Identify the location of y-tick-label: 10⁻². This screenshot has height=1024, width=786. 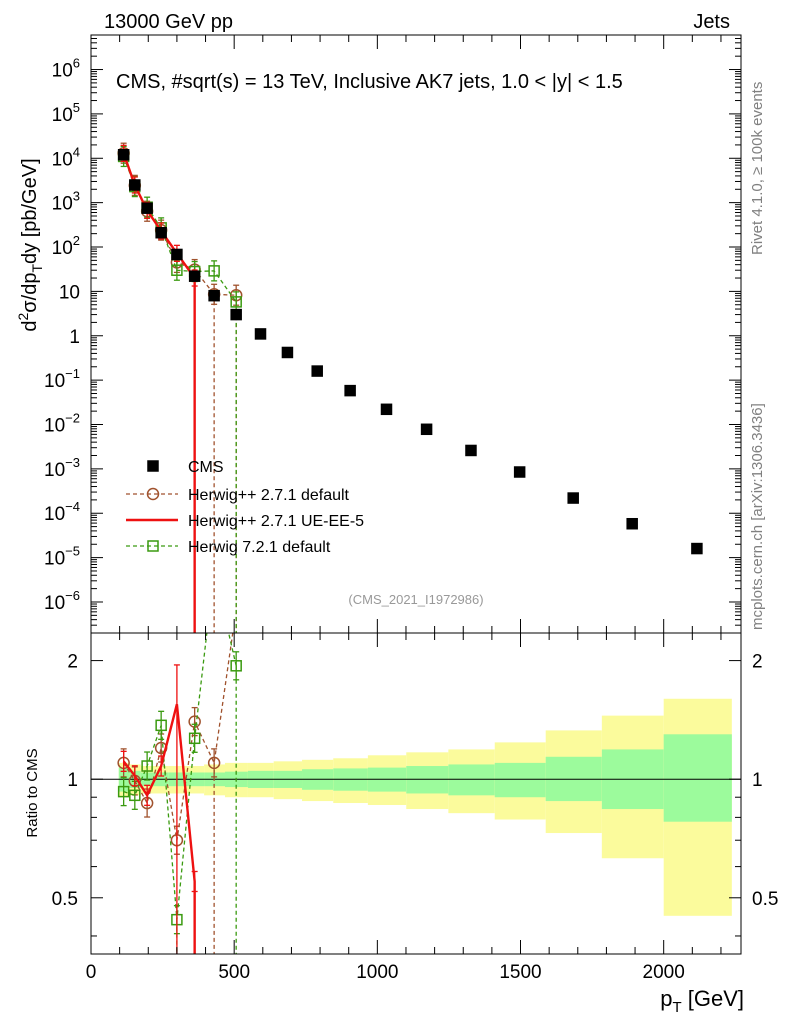
(62, 423).